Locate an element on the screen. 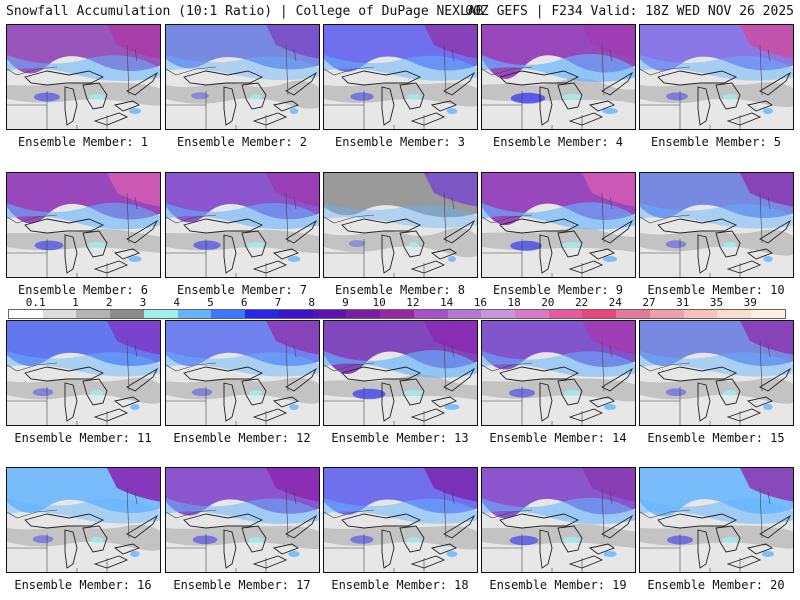  ensemble-member-label: Ensemble Member: 8 is located at coordinates (400, 290).